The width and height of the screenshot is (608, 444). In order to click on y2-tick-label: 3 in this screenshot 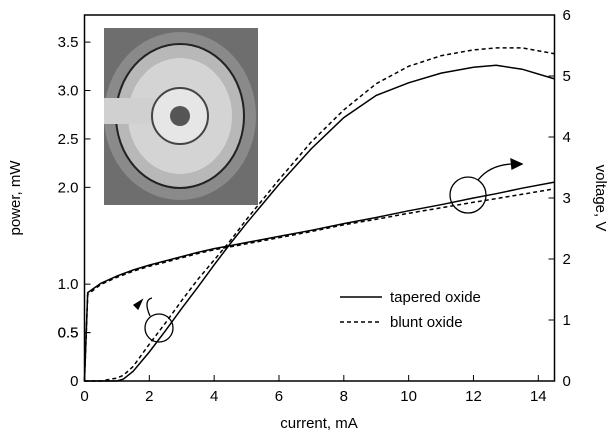, I will do `click(567, 198)`.